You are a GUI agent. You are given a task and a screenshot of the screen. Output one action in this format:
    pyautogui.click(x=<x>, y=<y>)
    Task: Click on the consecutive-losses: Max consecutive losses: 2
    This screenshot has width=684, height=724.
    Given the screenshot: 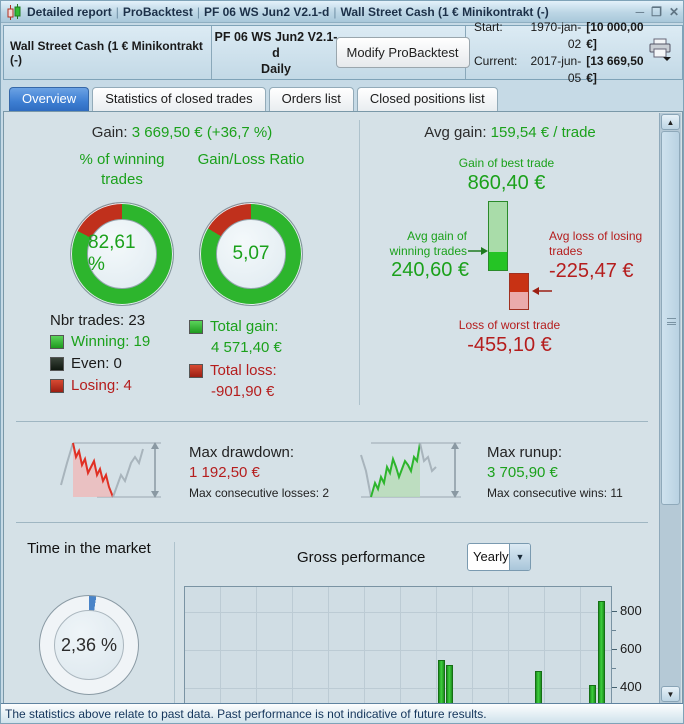 What is the action you would take?
    pyautogui.click(x=259, y=493)
    